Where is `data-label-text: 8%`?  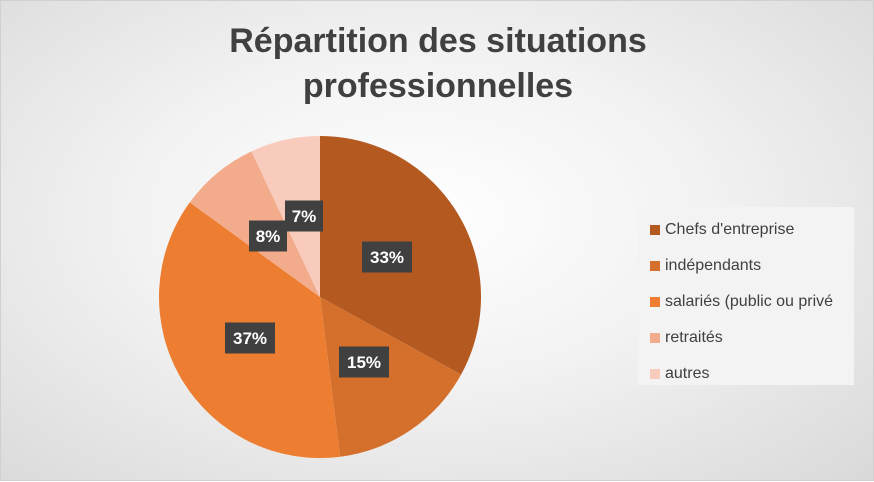 data-label-text: 8% is located at coordinates (268, 236).